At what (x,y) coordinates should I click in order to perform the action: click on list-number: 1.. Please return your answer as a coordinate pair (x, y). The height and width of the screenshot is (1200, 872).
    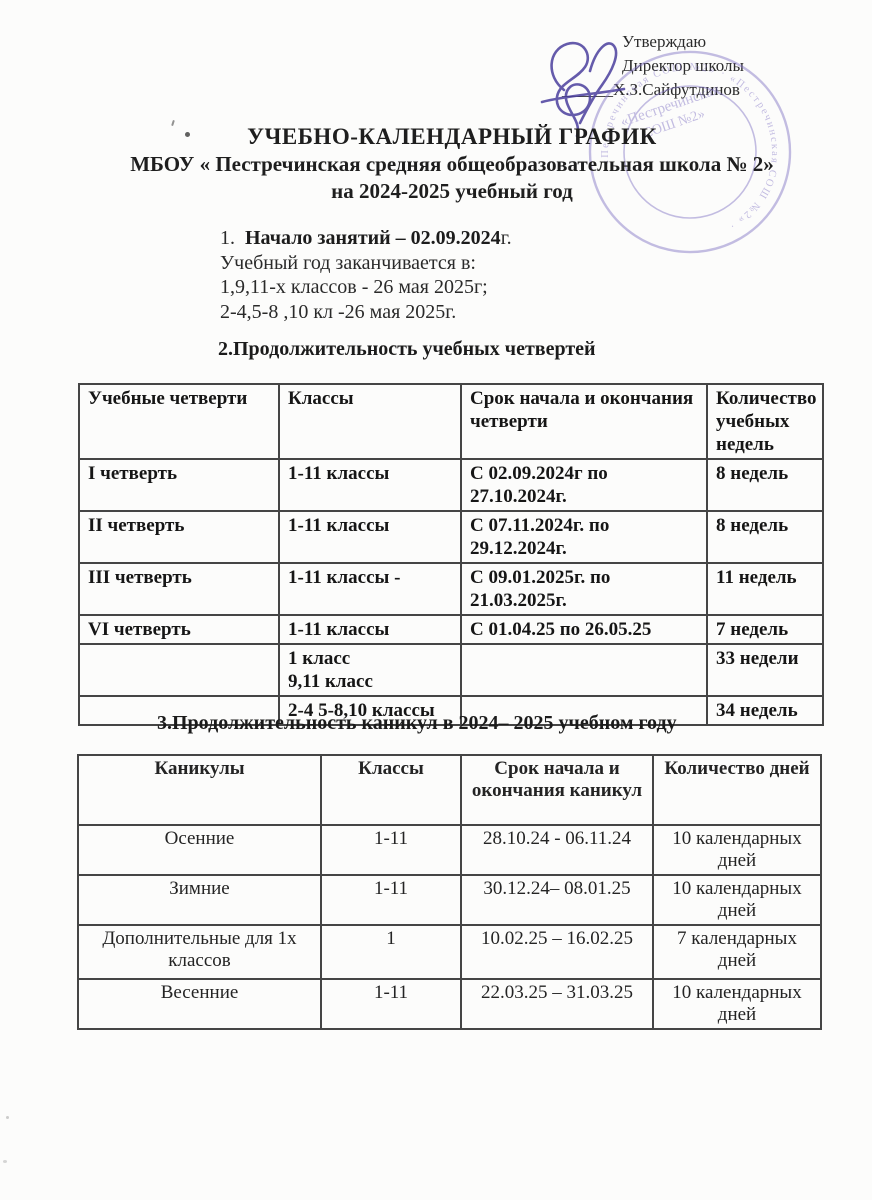
    Looking at the image, I should click on (227, 238).